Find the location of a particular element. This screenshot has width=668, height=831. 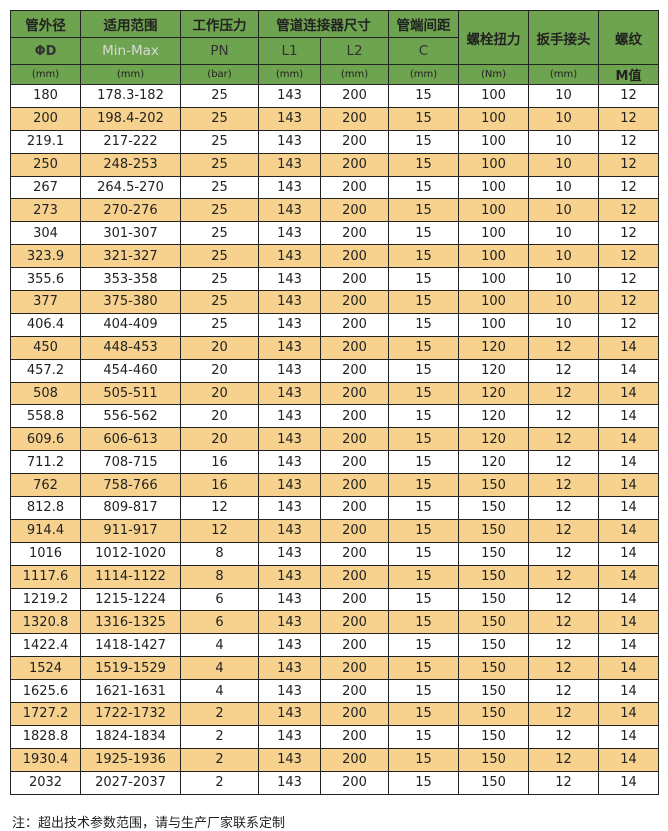

header-thread: 螺纹 is located at coordinates (628, 37).